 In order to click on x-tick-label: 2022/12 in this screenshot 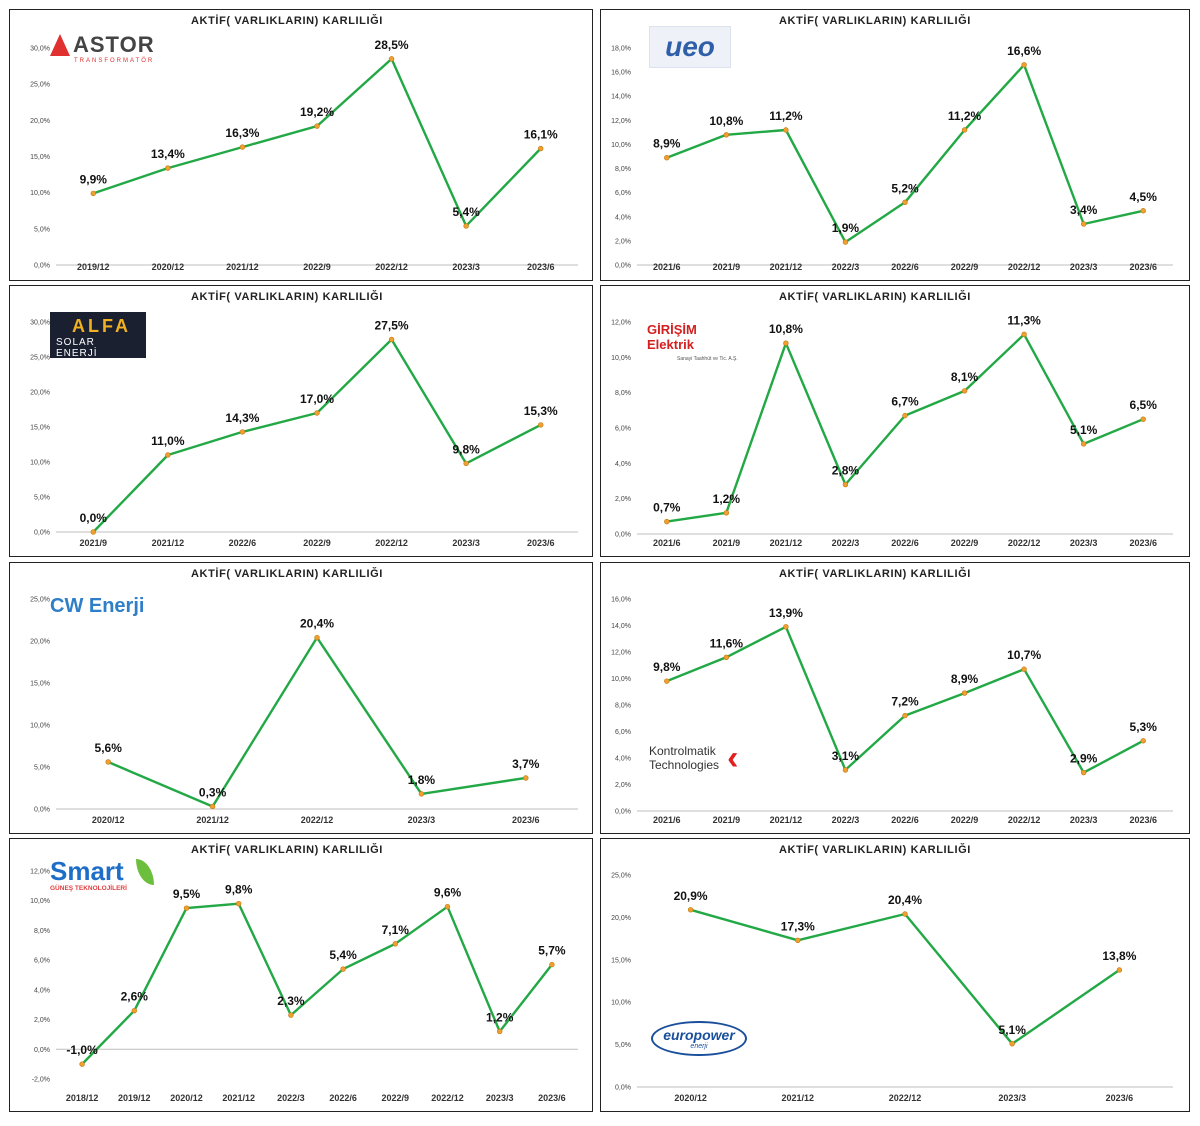, I will do `click(1024, 267)`.